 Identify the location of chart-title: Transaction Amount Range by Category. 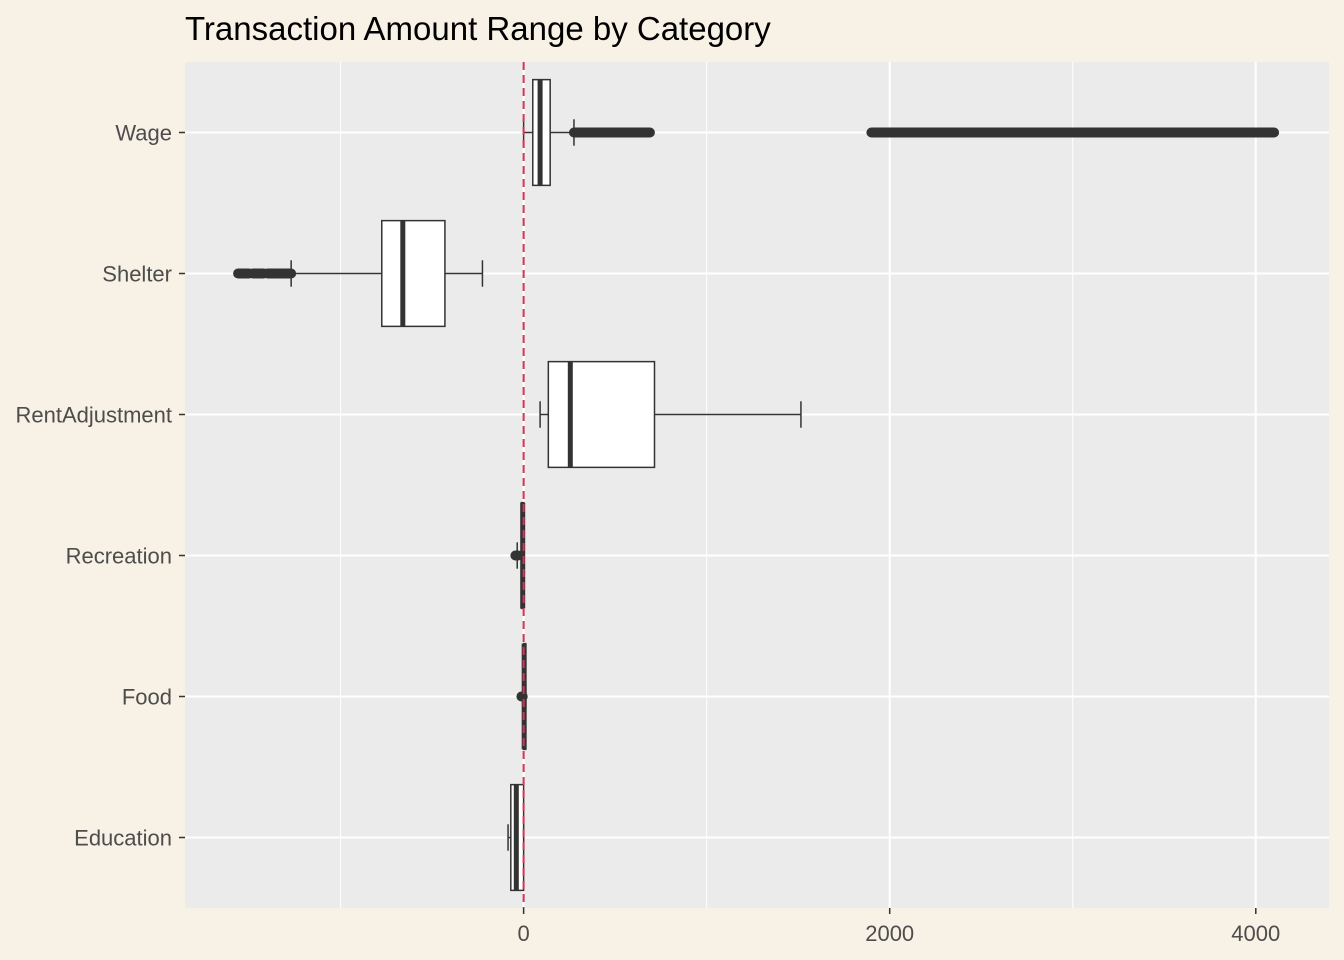
(478, 28).